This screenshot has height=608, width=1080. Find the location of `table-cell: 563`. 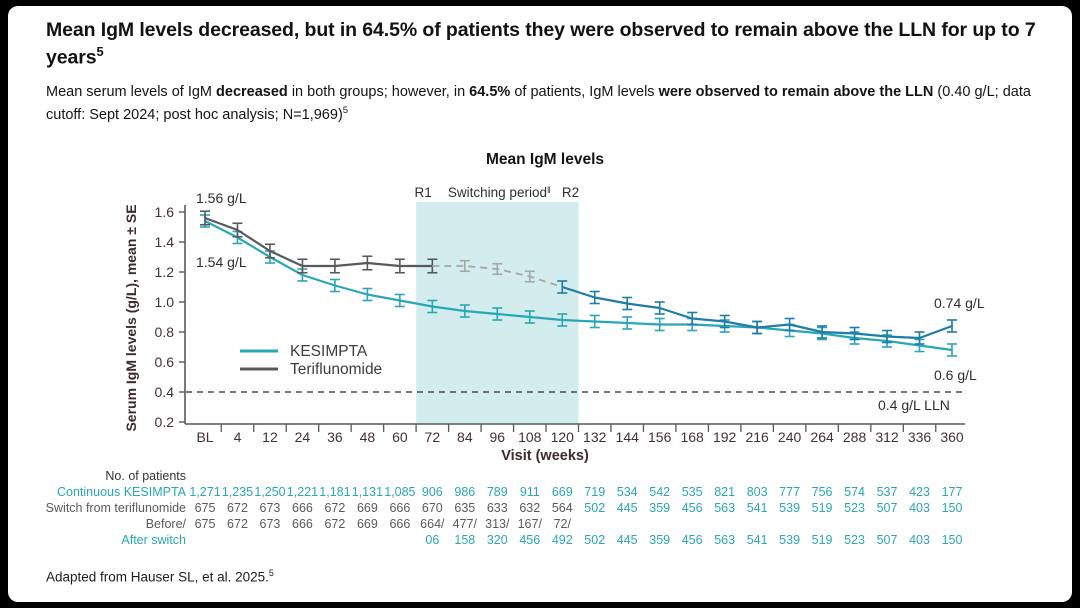

table-cell: 563 is located at coordinates (724, 508).